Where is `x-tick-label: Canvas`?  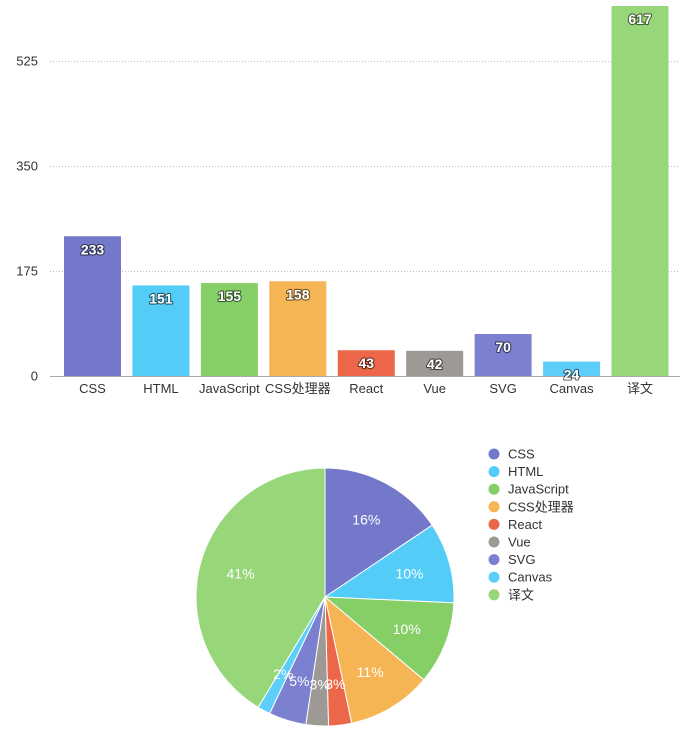
x-tick-label: Canvas is located at coordinates (572, 388).